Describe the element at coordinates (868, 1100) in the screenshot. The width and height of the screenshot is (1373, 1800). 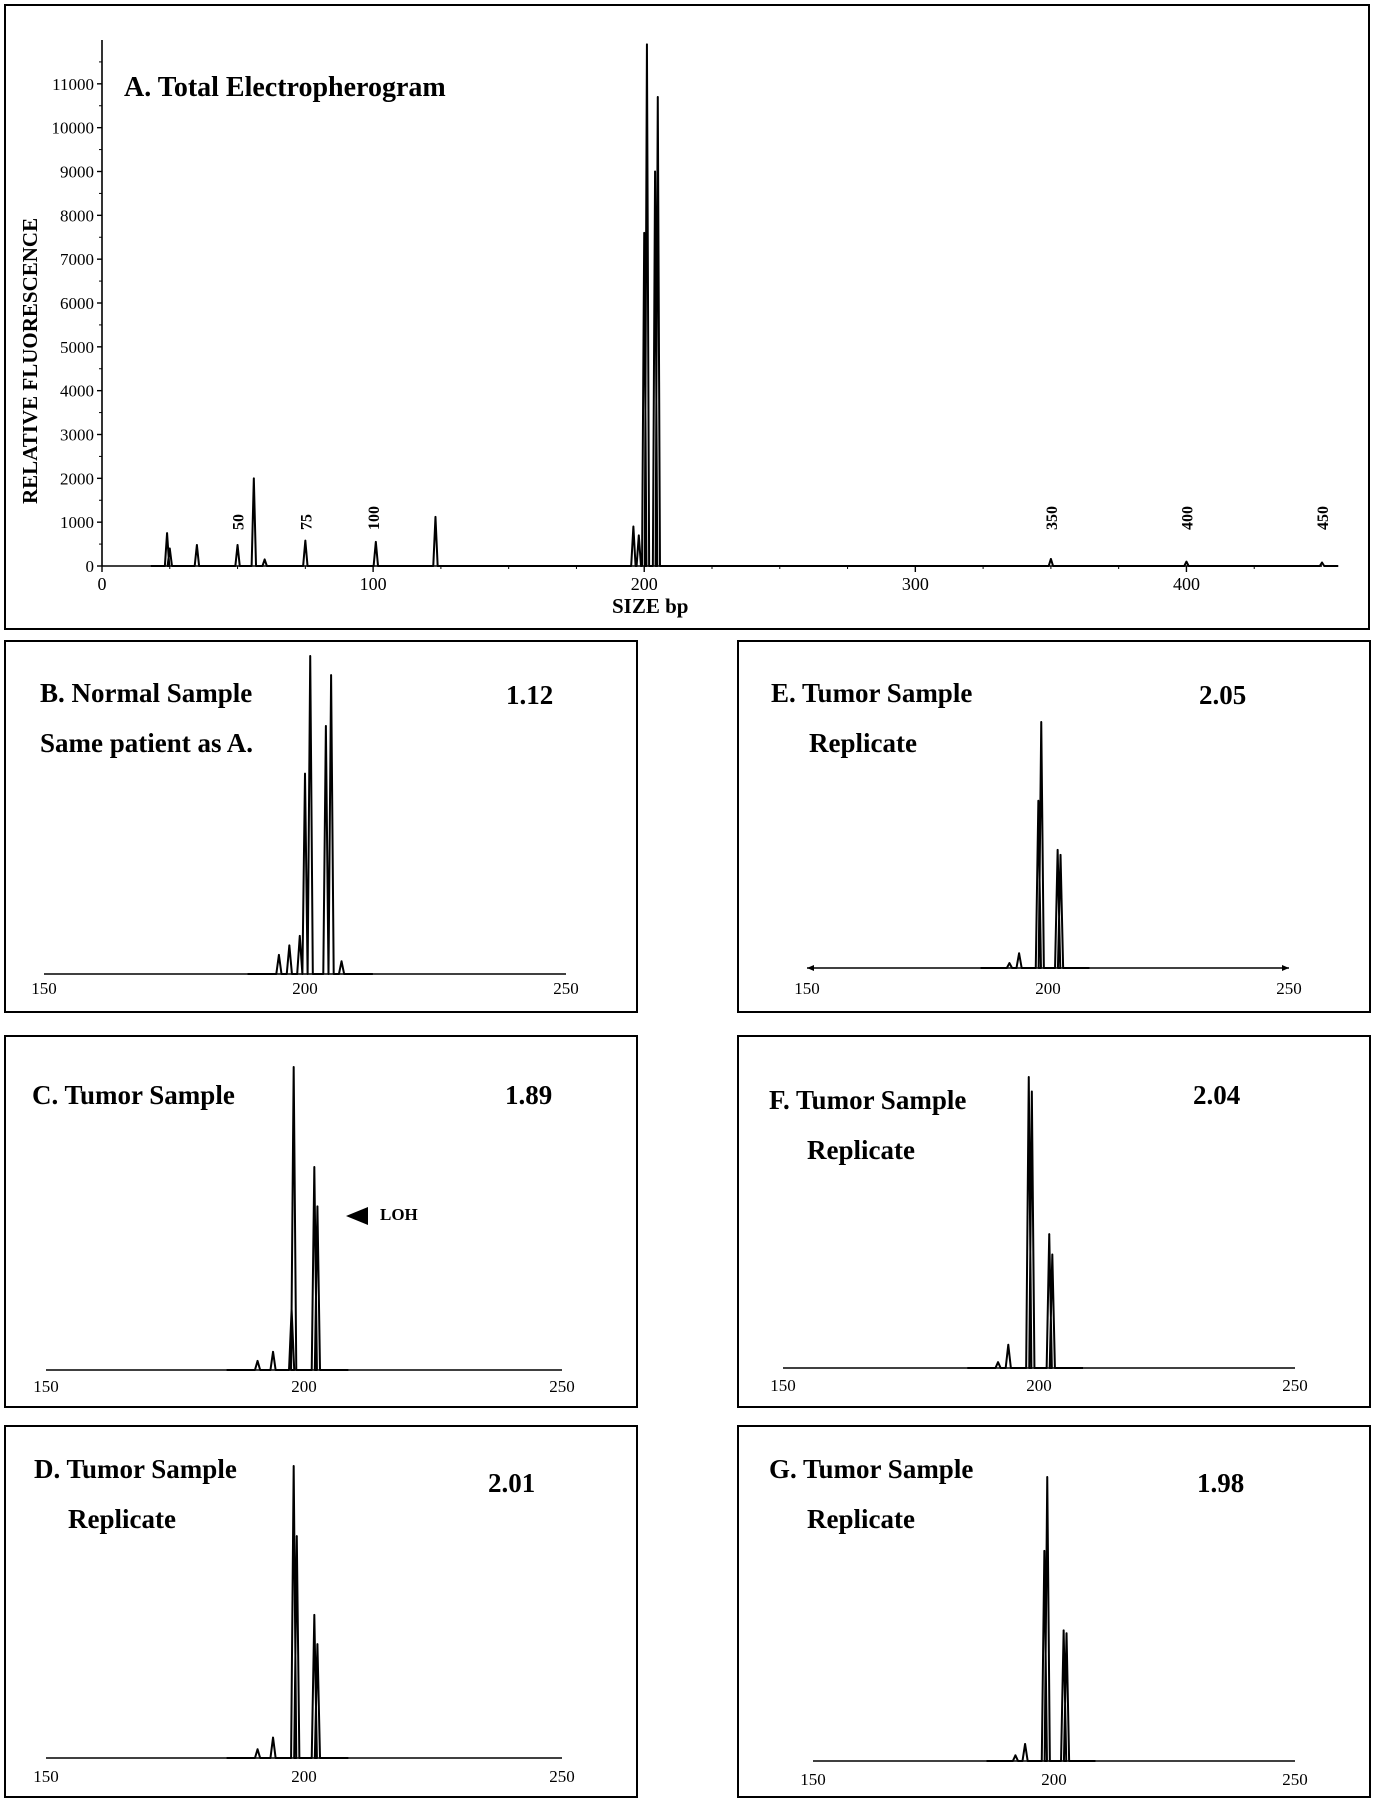
I see `panel-title: F. Tumor Sample` at that location.